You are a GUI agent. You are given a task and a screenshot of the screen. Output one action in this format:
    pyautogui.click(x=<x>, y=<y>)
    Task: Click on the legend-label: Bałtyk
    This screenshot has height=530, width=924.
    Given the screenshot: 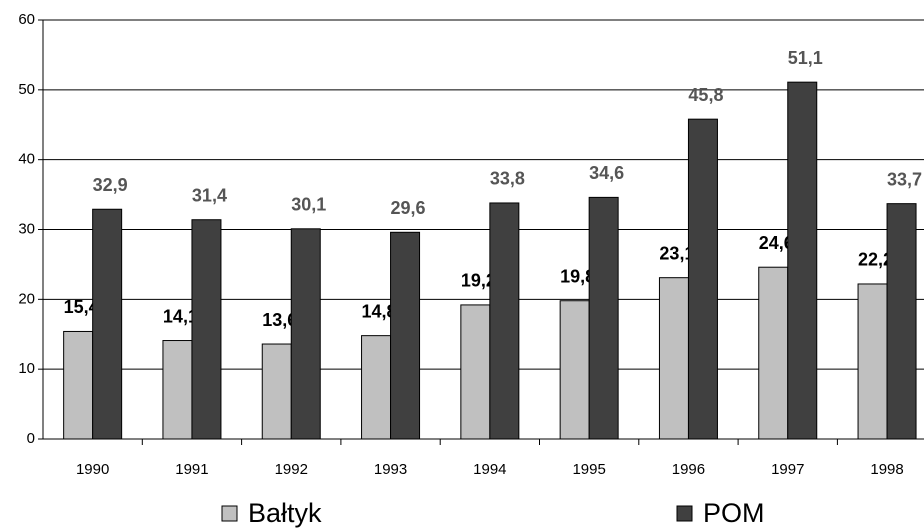 What is the action you would take?
    pyautogui.click(x=285, y=513)
    